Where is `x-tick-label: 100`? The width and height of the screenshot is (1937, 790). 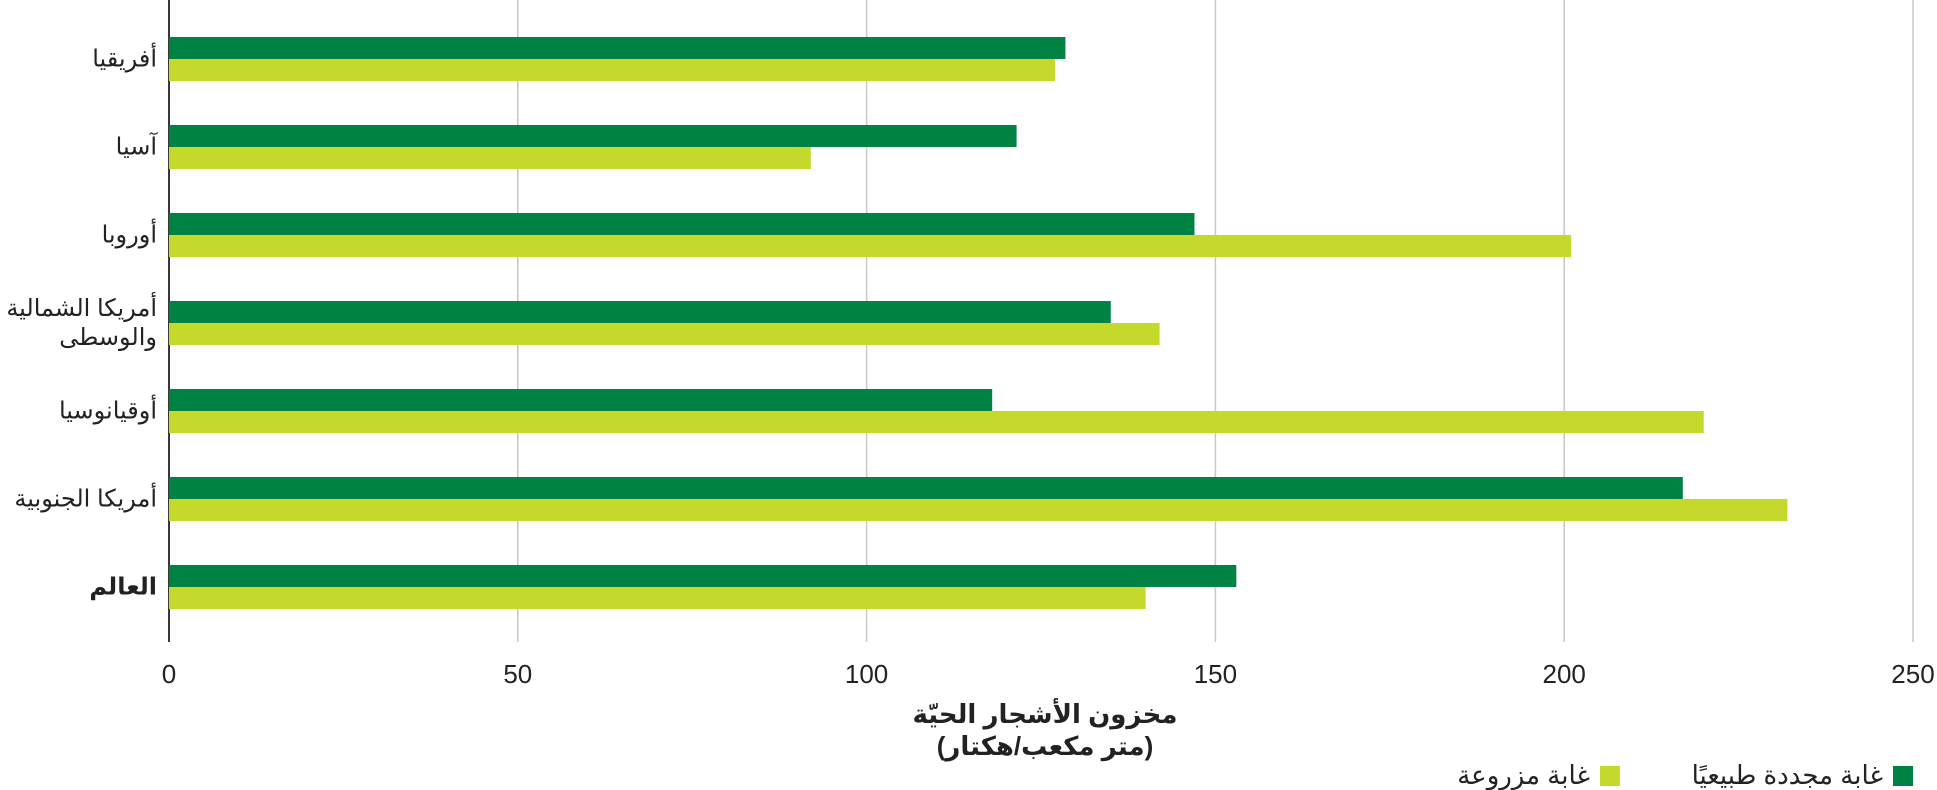
x-tick-label: 100 is located at coordinates (866, 674).